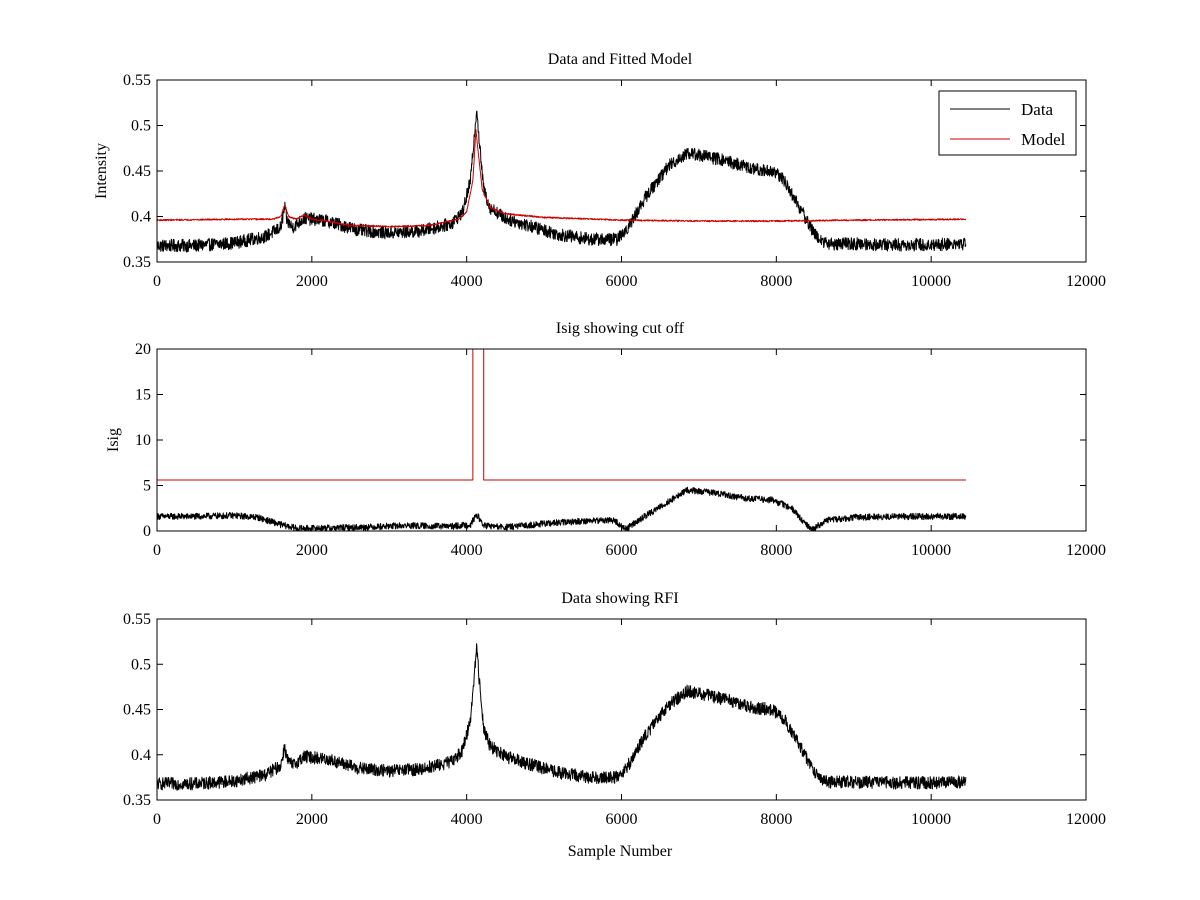  I want to click on panel-1-xtick-label: 8000, so click(776, 281).